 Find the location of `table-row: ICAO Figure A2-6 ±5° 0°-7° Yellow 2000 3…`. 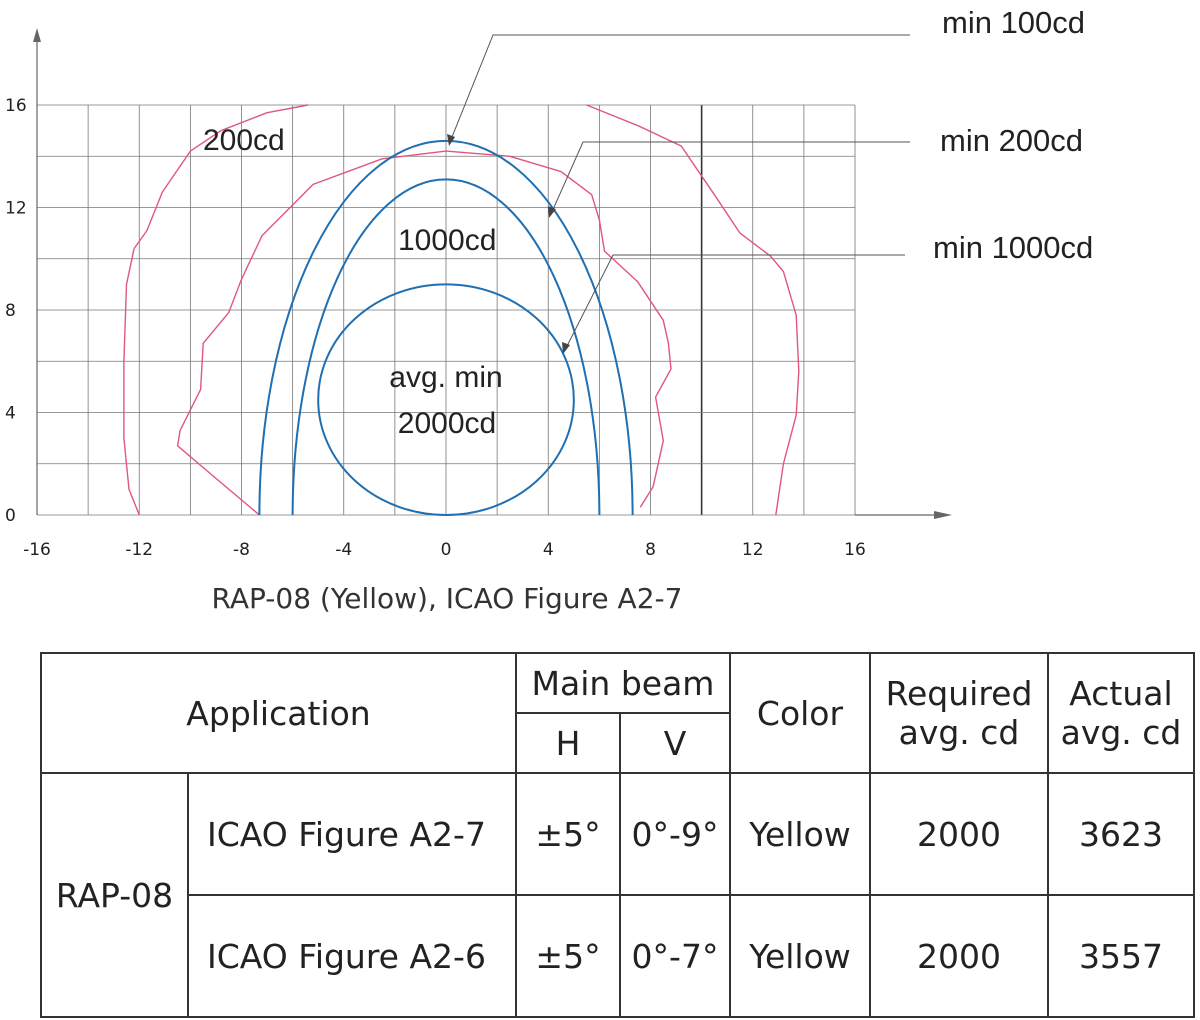

table-row: ICAO Figure A2-6 ±5° 0°-7° Yellow 2000 3… is located at coordinates (618, 956).